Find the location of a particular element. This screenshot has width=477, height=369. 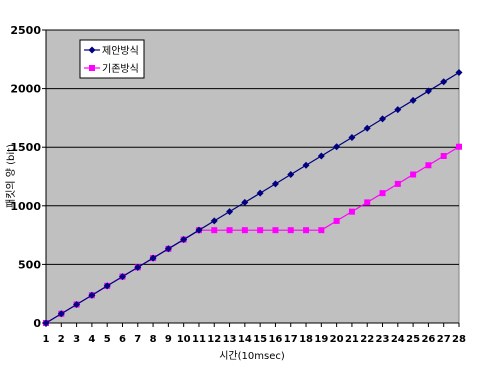

x-tick-label: 23 is located at coordinates (383, 339).